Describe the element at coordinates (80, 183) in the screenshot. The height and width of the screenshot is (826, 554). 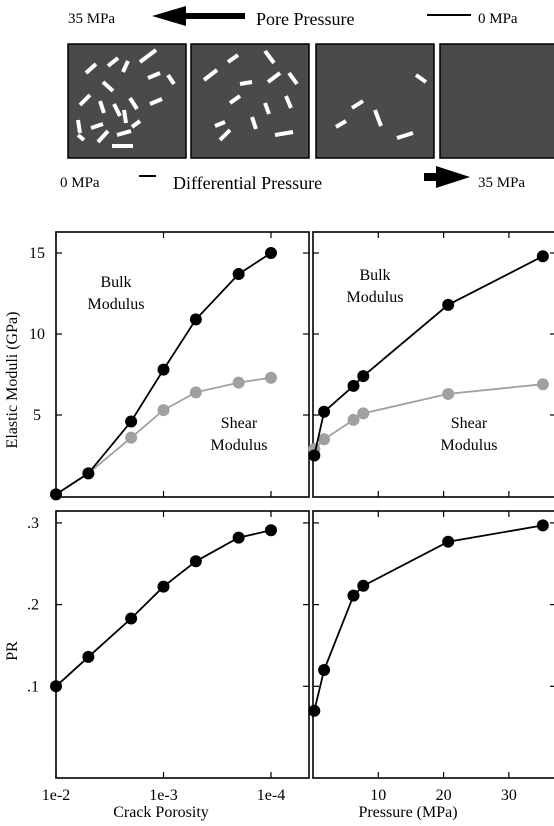
I see `differential-pressure-left-label: 0 MPa` at that location.